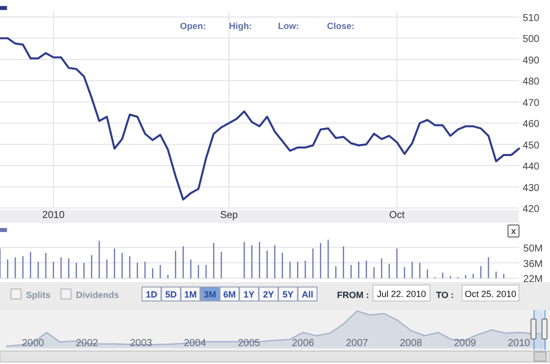 This screenshot has height=364, width=550. What do you see at coordinates (190, 295) in the screenshot?
I see `text: 1M` at bounding box center [190, 295].